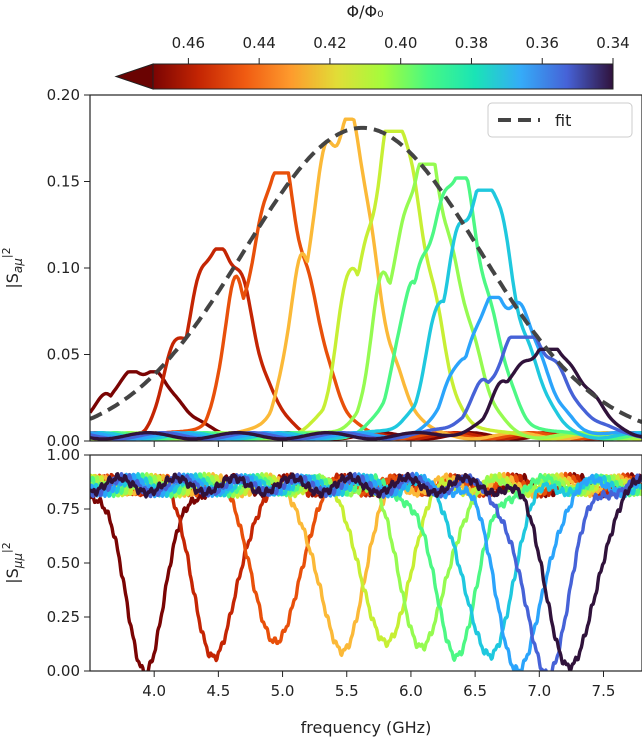 The width and height of the screenshot is (642, 739). I want to click on colorbar, so click(383, 76).